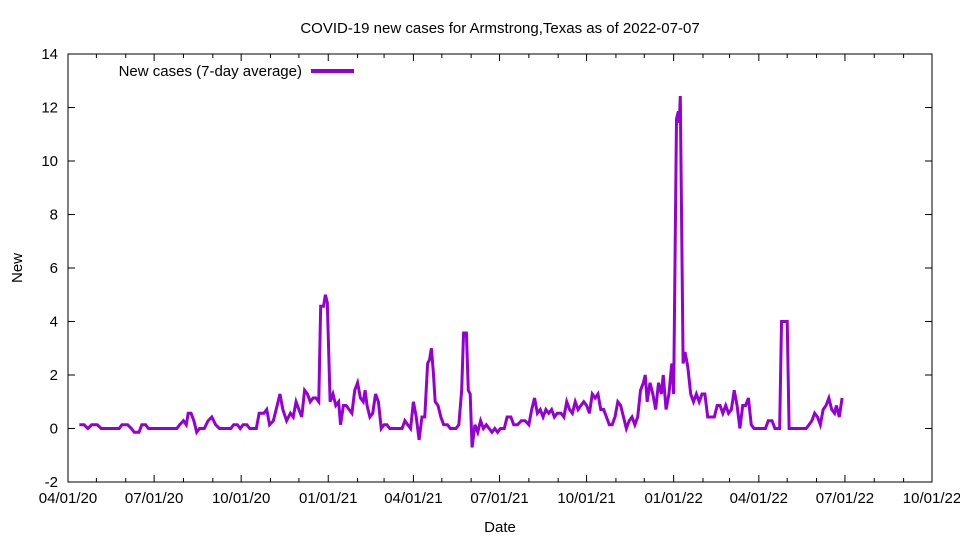 Image resolution: width=960 pixels, height=540 pixels. What do you see at coordinates (500, 527) in the screenshot?
I see `x-axis-label: Date` at bounding box center [500, 527].